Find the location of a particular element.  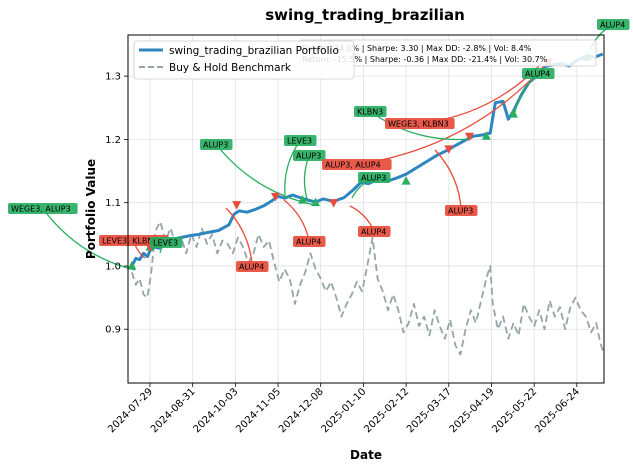

annotation-label-text: KLBN3 is located at coordinates (370, 112).